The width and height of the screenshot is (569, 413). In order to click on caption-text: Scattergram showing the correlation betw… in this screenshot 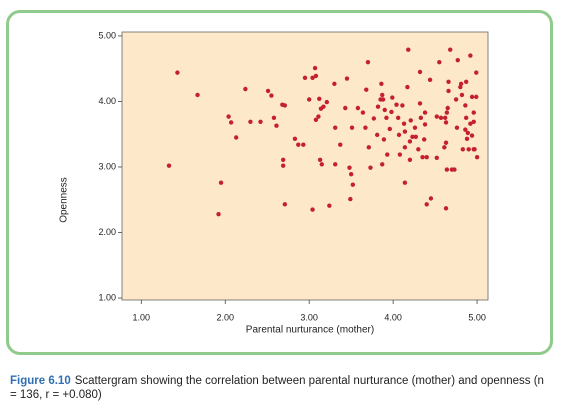, I will do `click(277, 388)`.